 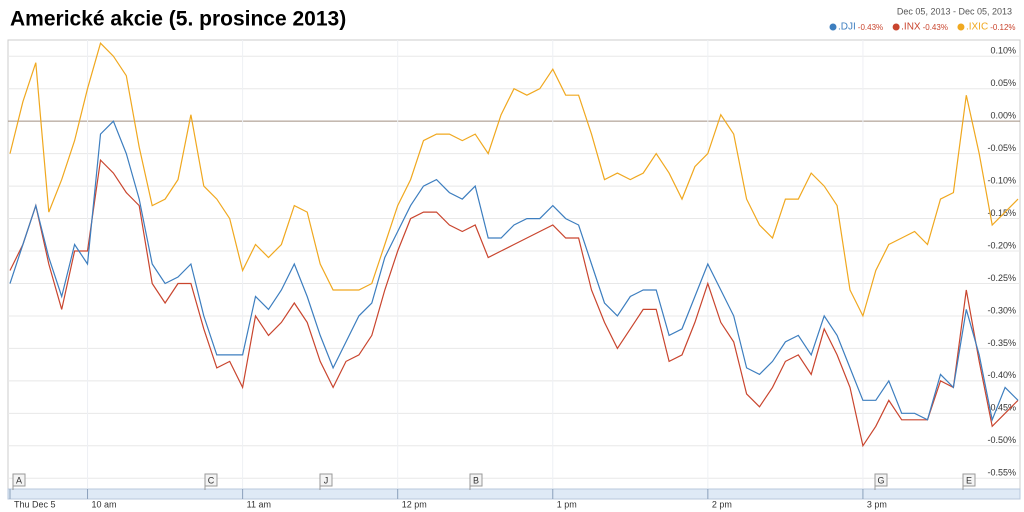 I want to click on flag-label: A, so click(x=19, y=480).